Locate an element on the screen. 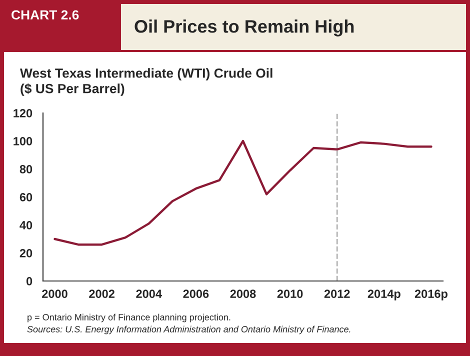  y-tick-label: 0 is located at coordinates (29, 281).